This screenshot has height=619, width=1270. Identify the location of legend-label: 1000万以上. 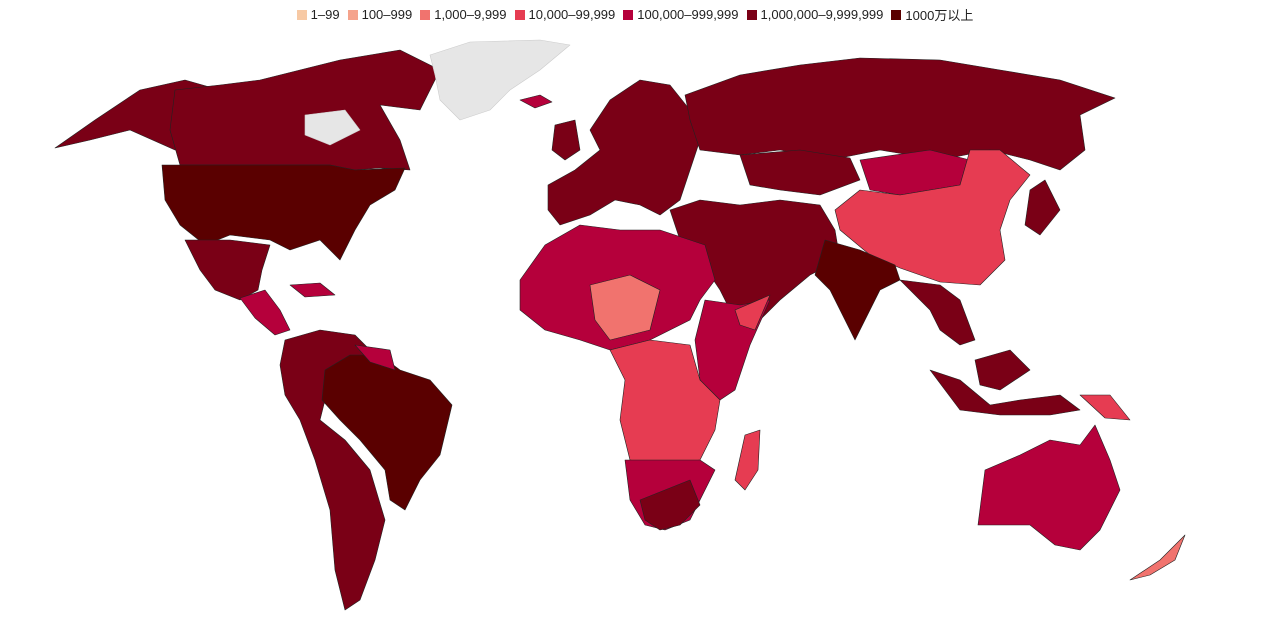
(939, 15).